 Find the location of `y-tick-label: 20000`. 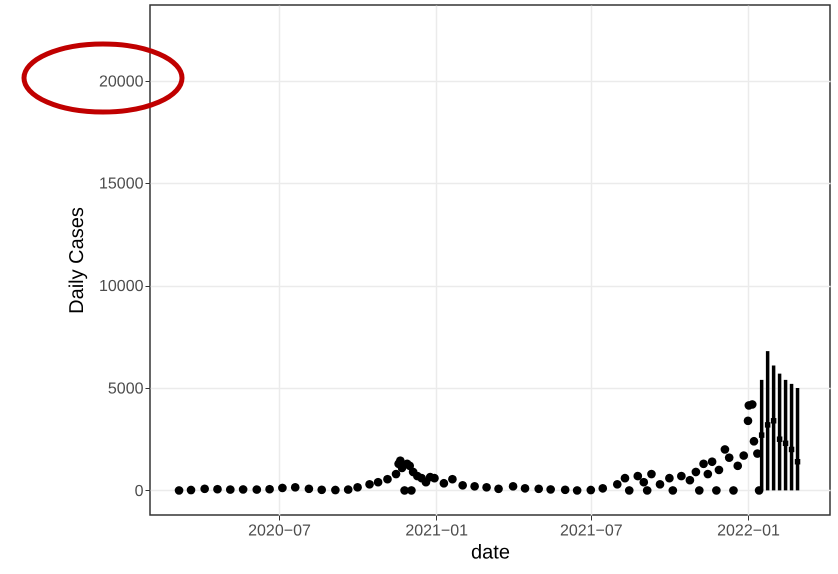

y-tick-label: 20000 is located at coordinates (121, 81).